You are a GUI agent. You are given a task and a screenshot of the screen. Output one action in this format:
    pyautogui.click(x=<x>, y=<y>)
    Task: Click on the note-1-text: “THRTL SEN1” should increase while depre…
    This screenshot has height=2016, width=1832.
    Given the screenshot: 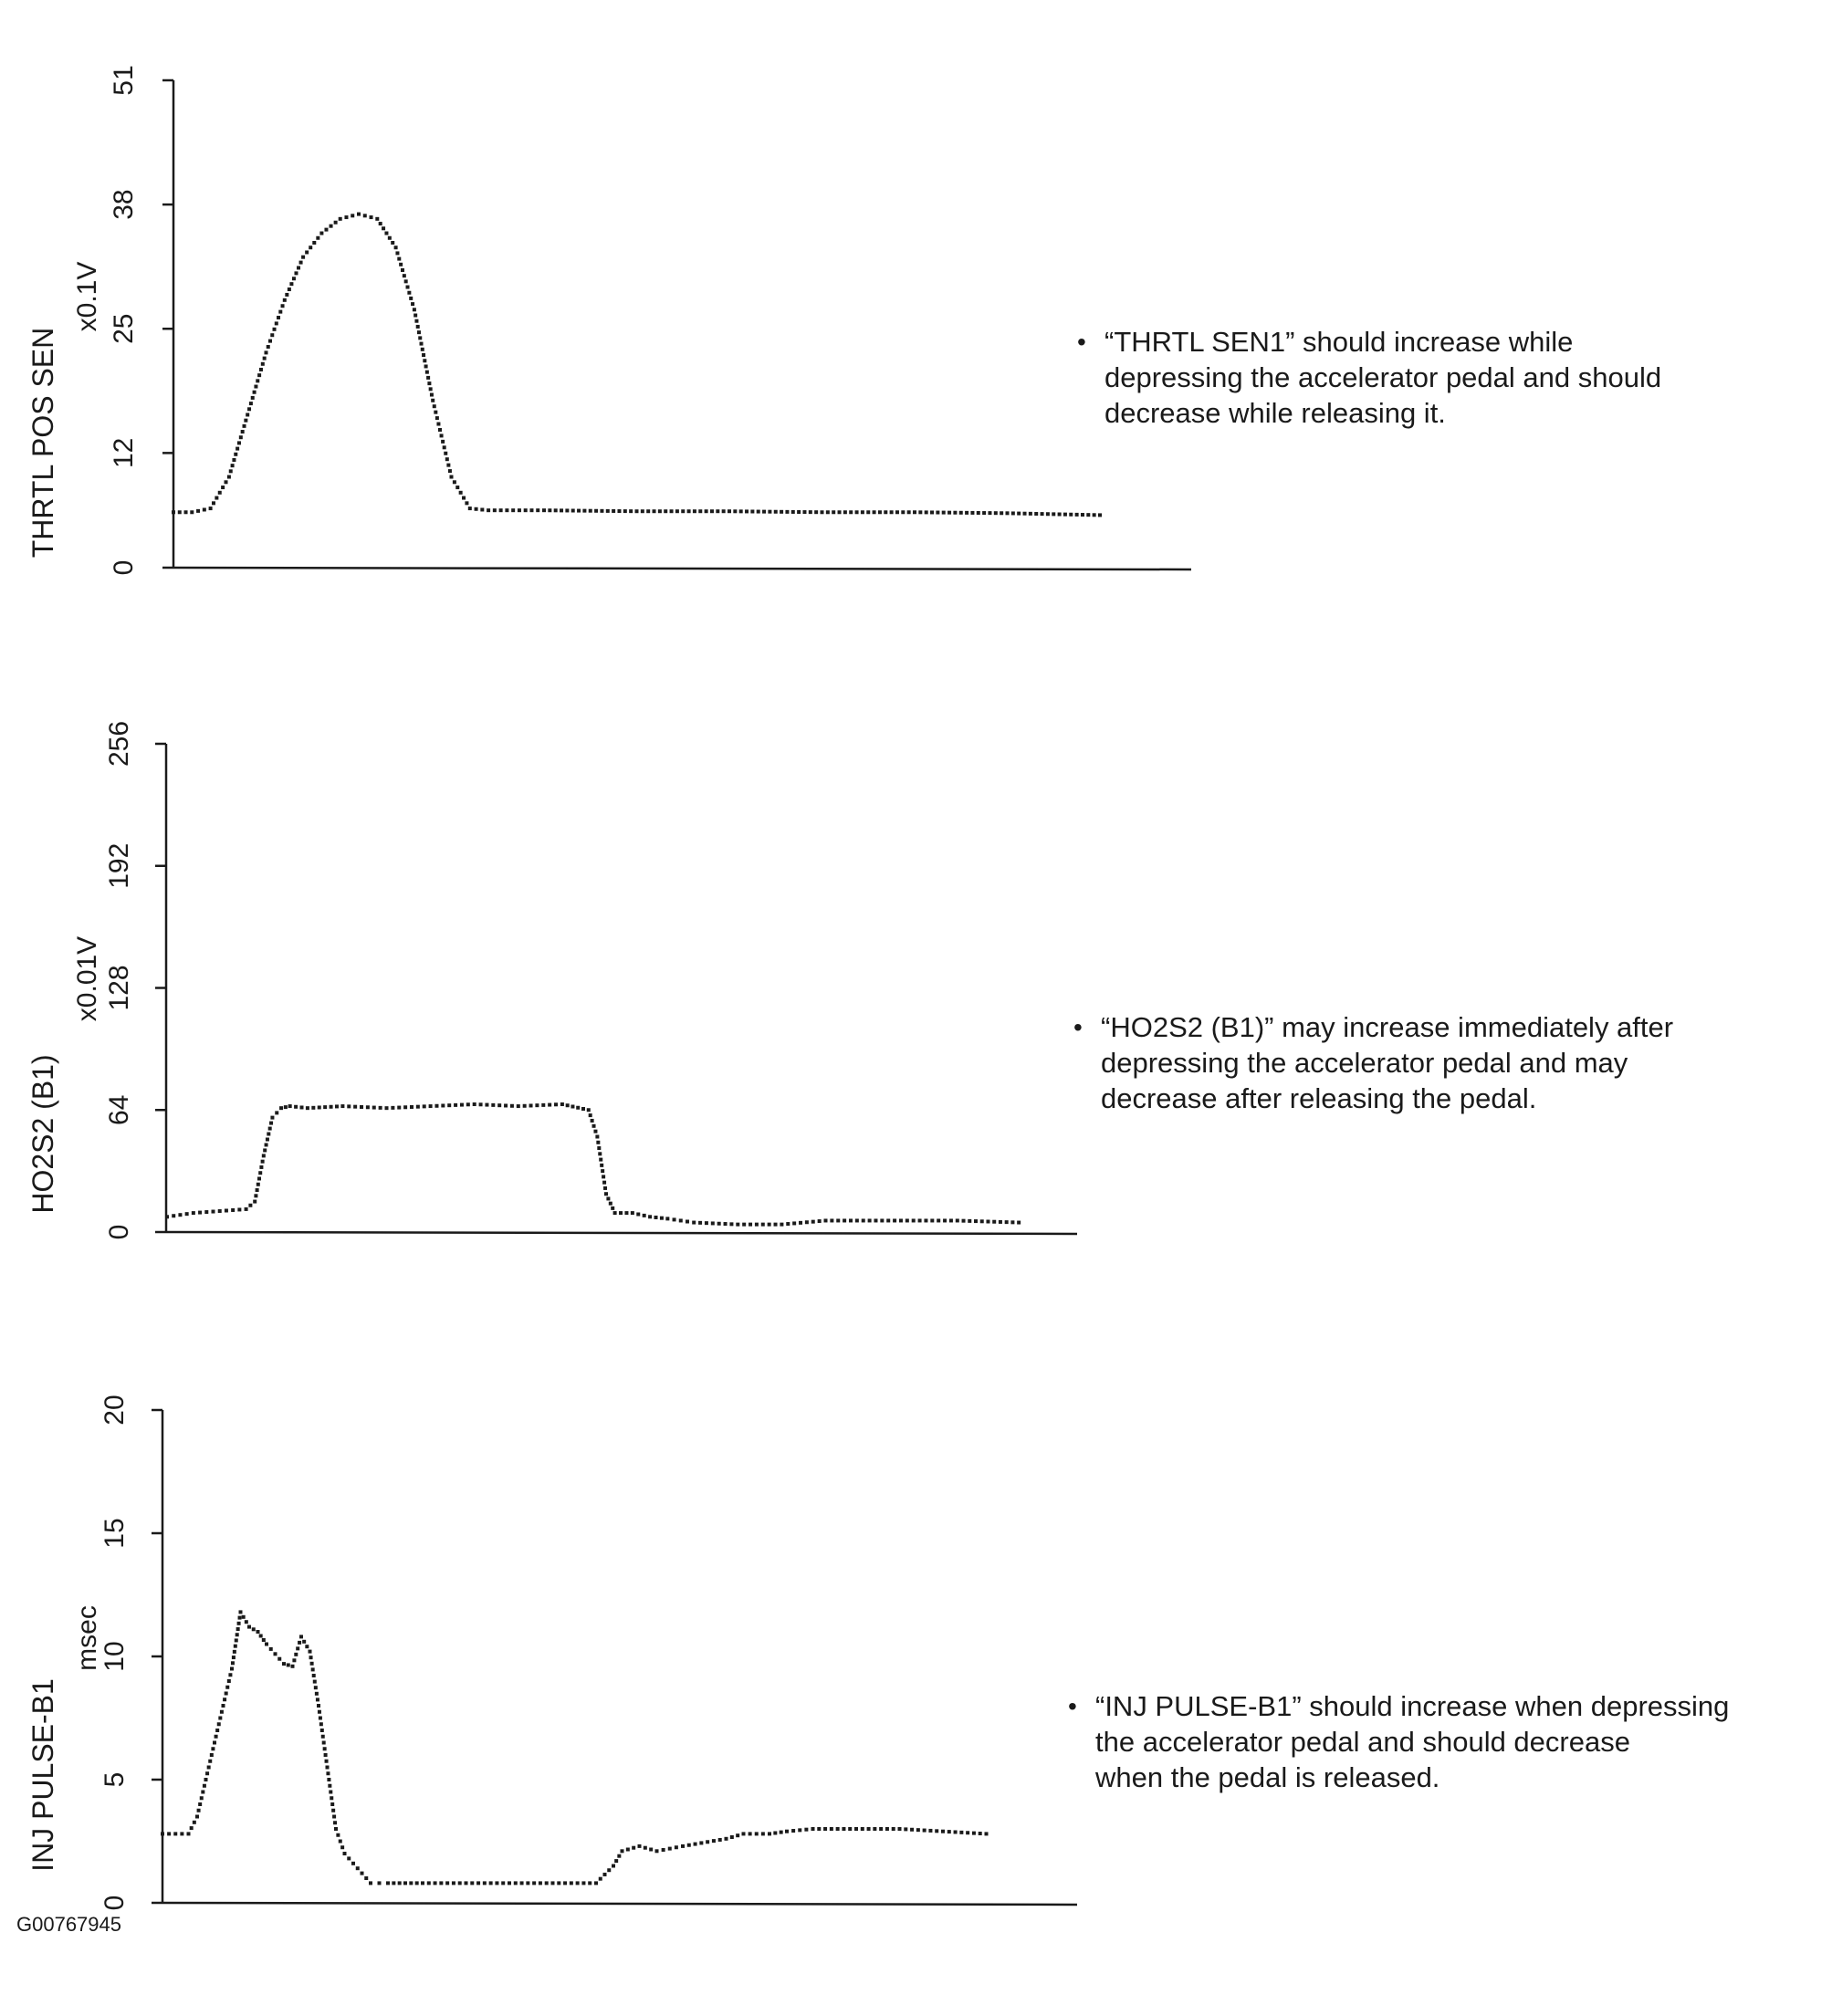 What is the action you would take?
    pyautogui.click(x=1383, y=378)
    